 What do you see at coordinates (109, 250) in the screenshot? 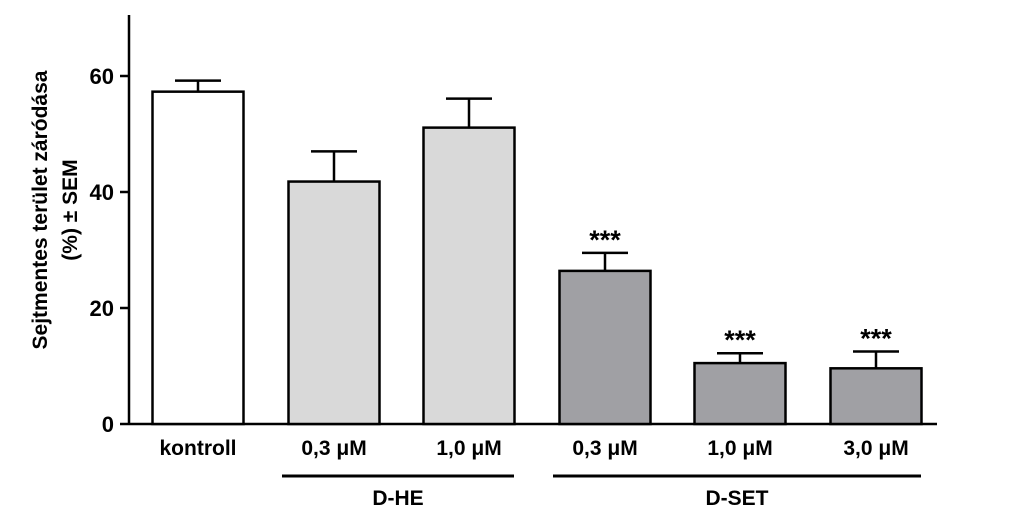
I see `y-ticks: 0 20 40 60` at bounding box center [109, 250].